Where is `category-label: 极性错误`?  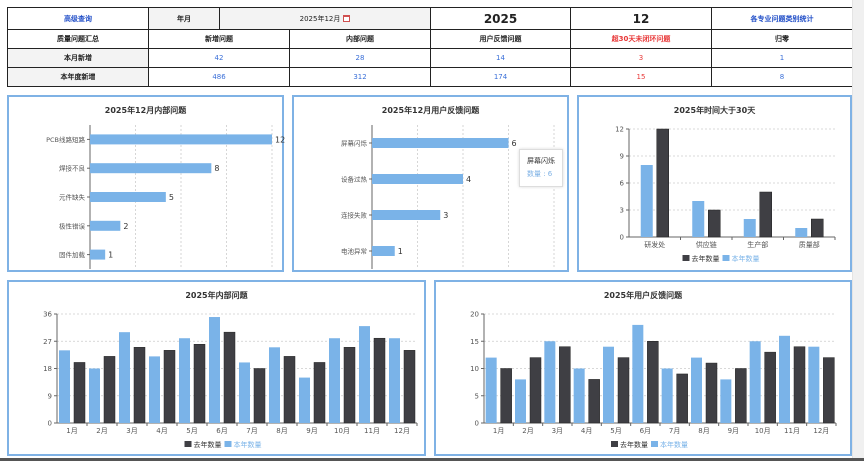 category-label: 极性错误 is located at coordinates (72, 225).